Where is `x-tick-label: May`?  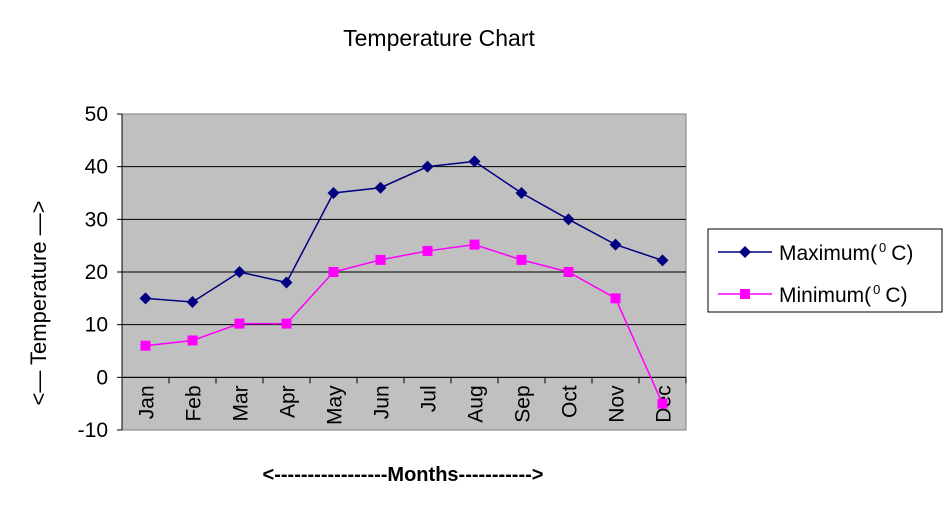
x-tick-label: May is located at coordinates (335, 405).